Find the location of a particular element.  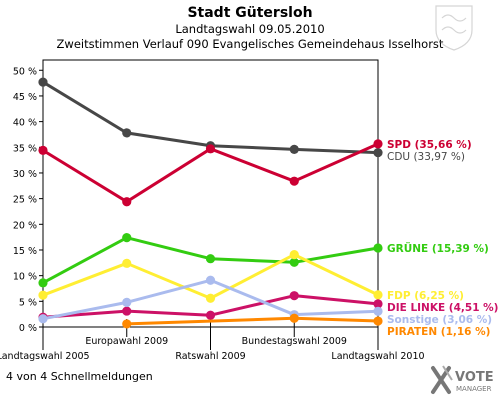

series-end-label: DIE LINKE (4,51 %) is located at coordinates (442, 308).